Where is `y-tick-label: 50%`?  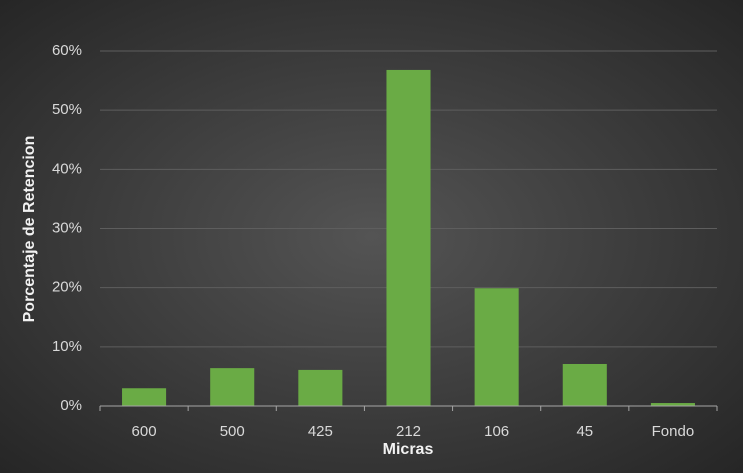
y-tick-label: 50% is located at coordinates (67, 109).